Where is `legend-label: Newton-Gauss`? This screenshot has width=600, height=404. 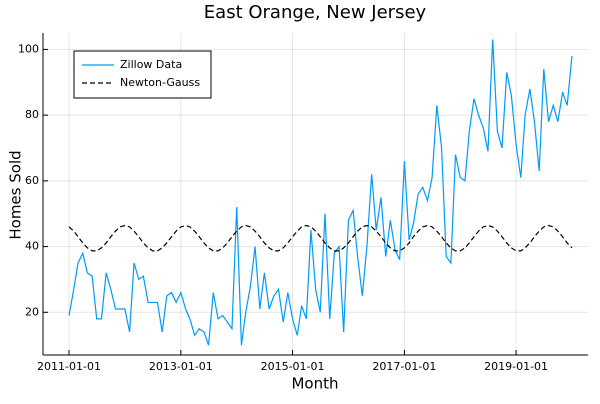
legend-label: Newton-Gauss is located at coordinates (160, 82).